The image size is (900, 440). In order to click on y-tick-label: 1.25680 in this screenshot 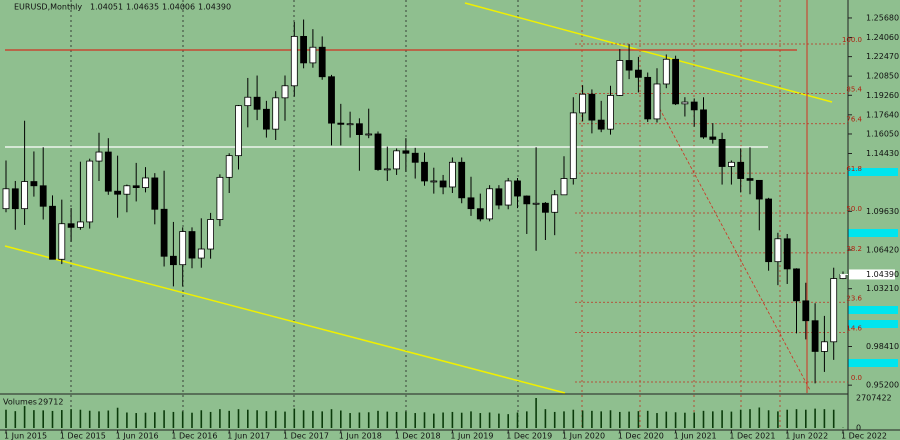, I will do `click(882, 17)`.